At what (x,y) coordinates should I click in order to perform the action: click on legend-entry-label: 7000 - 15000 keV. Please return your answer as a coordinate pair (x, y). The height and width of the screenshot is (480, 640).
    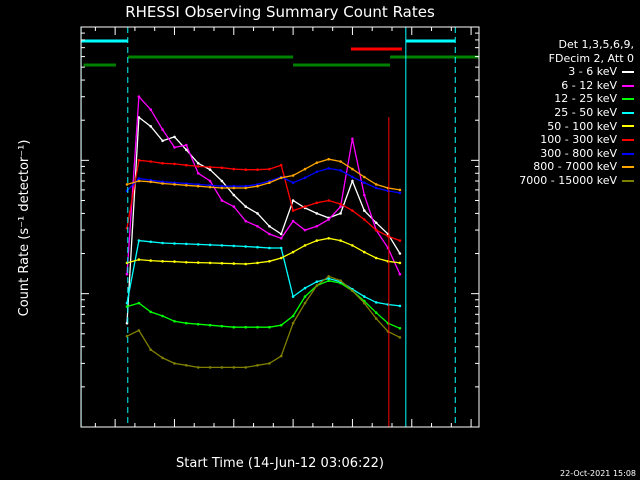
    Looking at the image, I should click on (568, 180).